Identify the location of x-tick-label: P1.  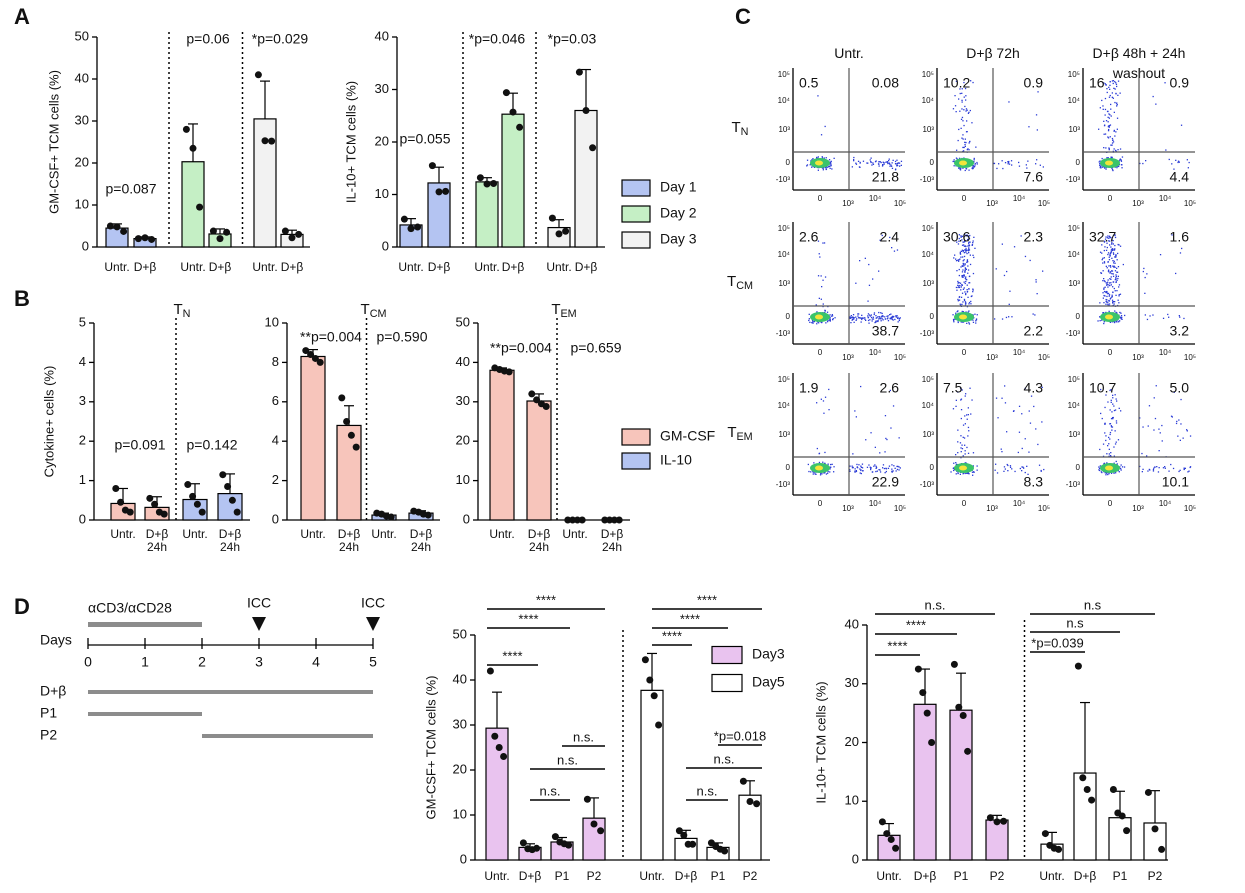
(961, 876).